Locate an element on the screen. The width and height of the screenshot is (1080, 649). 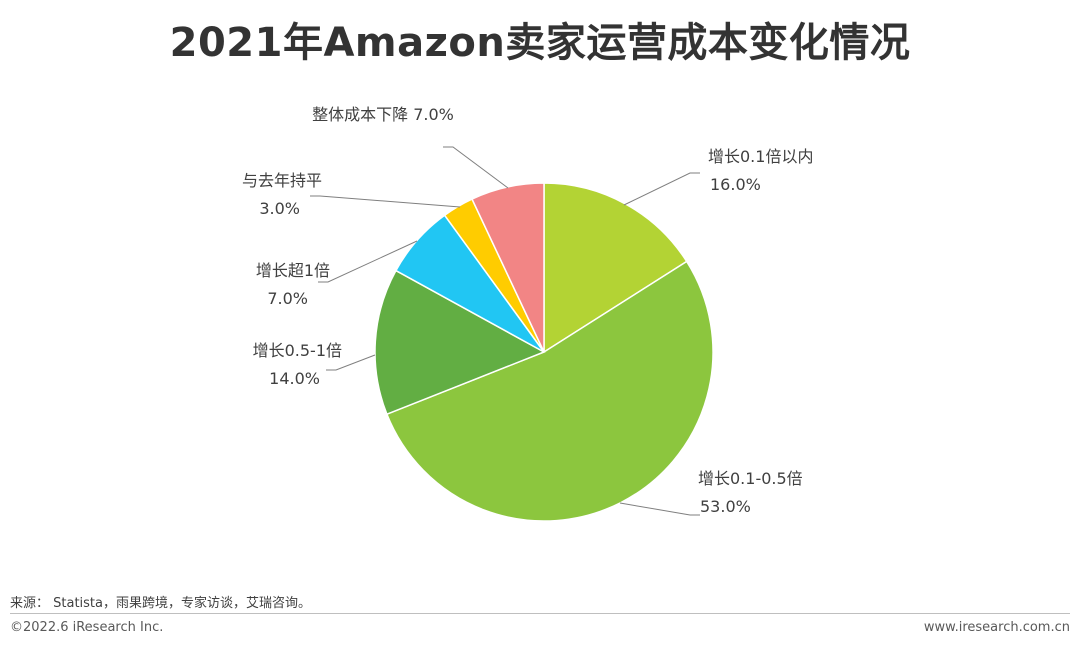
slice-value-label: 14.0% is located at coordinates (294, 378).